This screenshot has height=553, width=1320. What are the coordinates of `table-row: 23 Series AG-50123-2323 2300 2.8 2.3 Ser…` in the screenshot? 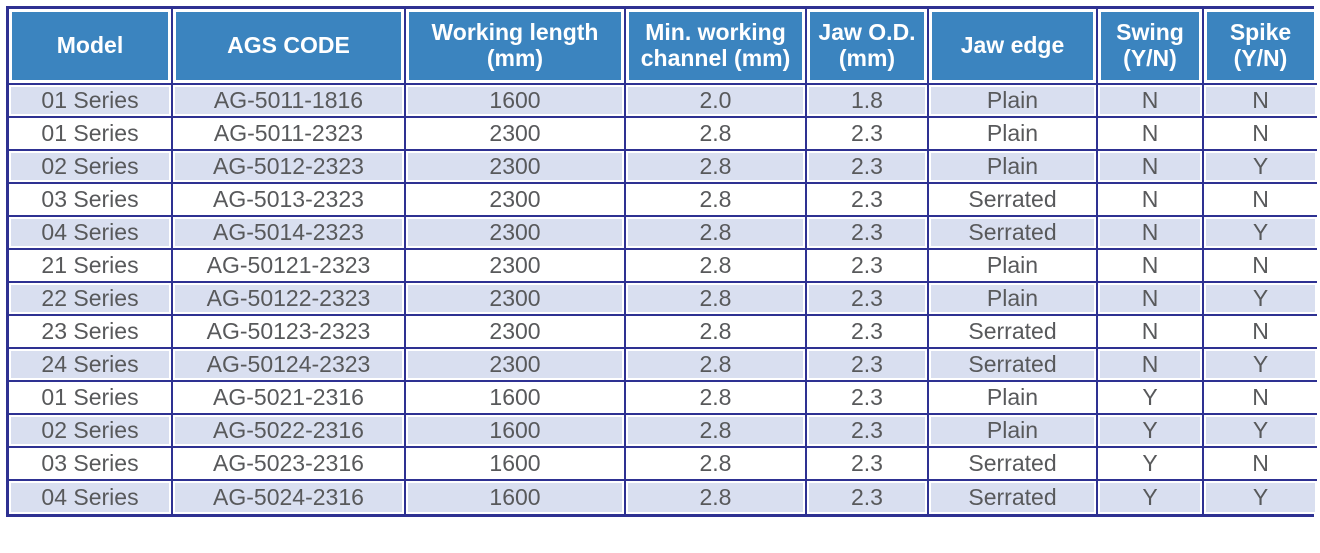 It's located at (663, 332).